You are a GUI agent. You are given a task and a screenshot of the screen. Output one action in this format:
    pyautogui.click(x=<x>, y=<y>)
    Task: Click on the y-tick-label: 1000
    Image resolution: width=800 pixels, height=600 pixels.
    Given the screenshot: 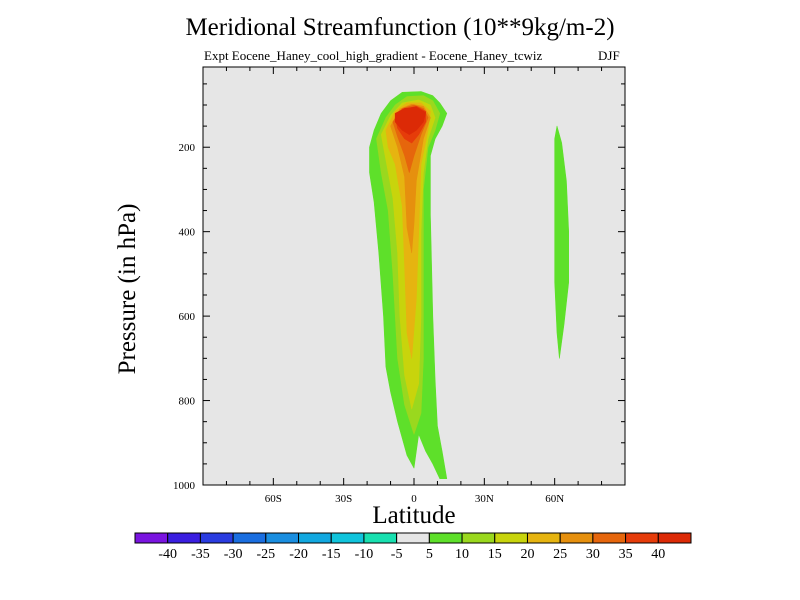 What is the action you would take?
    pyautogui.click(x=184, y=486)
    